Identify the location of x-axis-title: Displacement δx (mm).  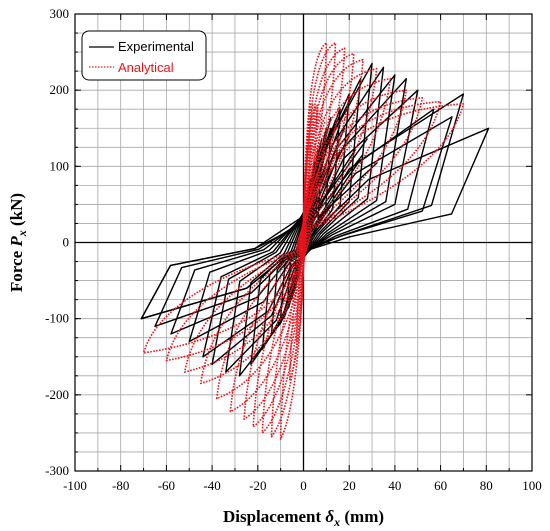
(303, 518).